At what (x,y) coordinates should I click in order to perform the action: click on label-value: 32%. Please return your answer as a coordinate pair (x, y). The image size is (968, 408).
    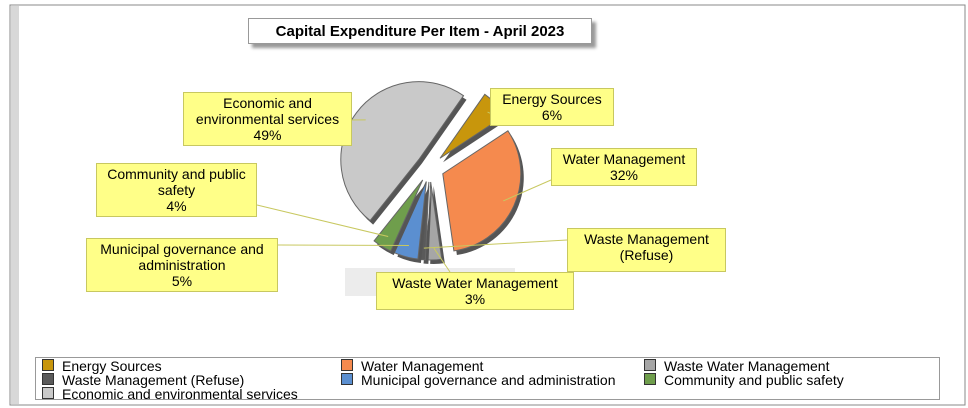
    Looking at the image, I should click on (624, 175).